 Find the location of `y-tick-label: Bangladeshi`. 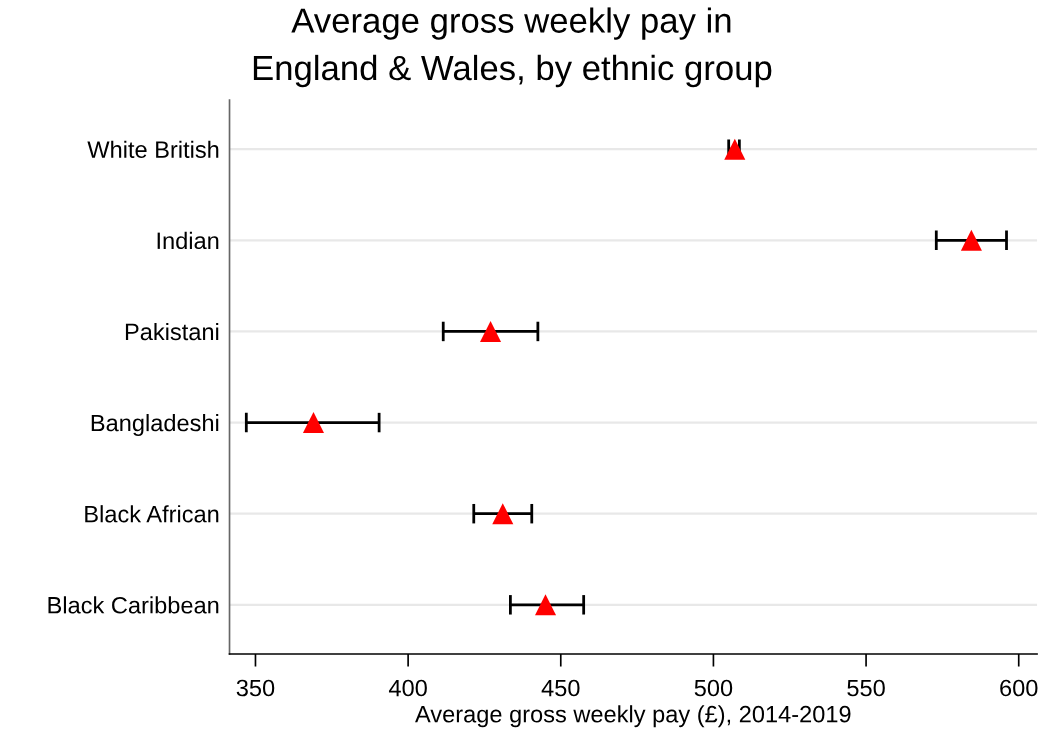

y-tick-label: Bangladeshi is located at coordinates (155, 425).